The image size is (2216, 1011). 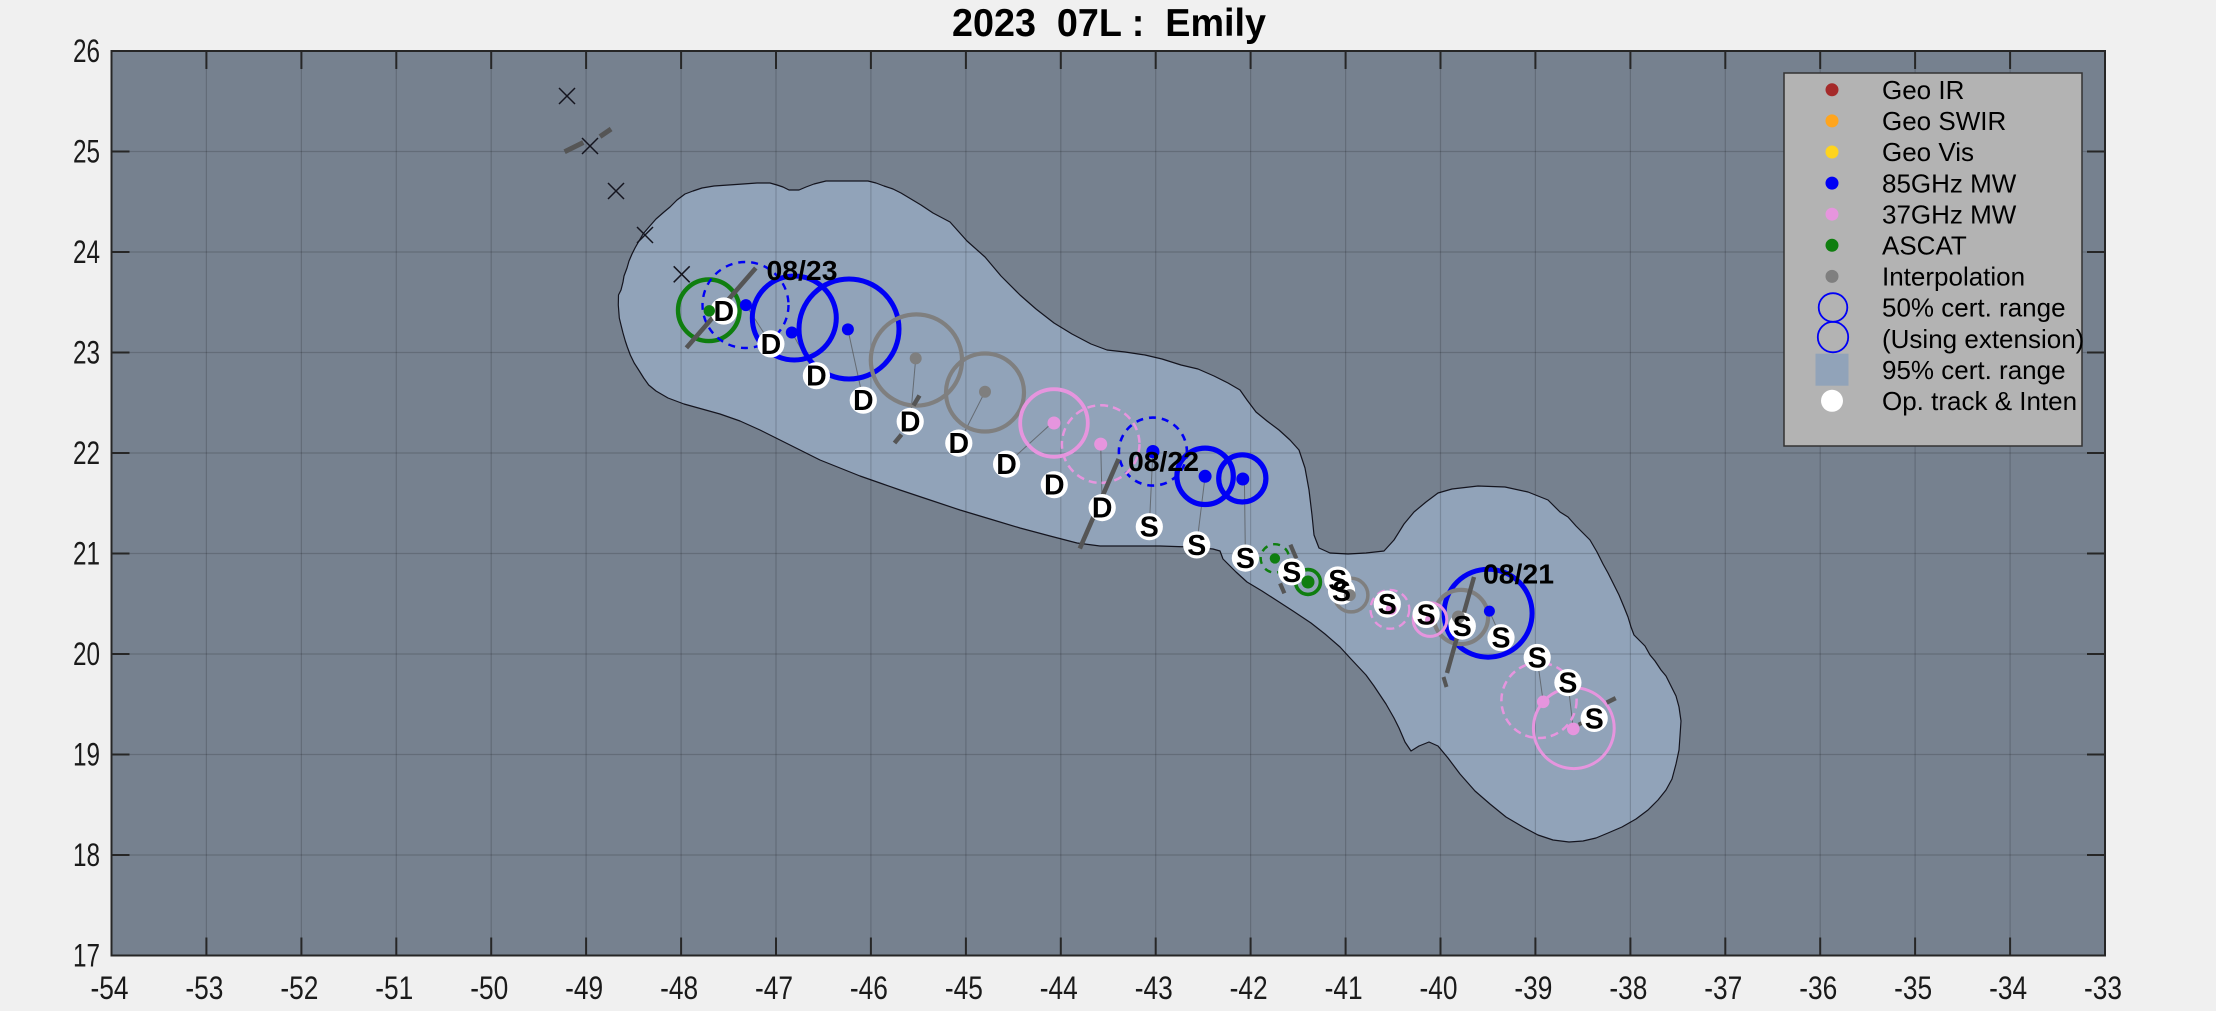 I want to click on svg-text: -44, so click(x=1059, y=988).